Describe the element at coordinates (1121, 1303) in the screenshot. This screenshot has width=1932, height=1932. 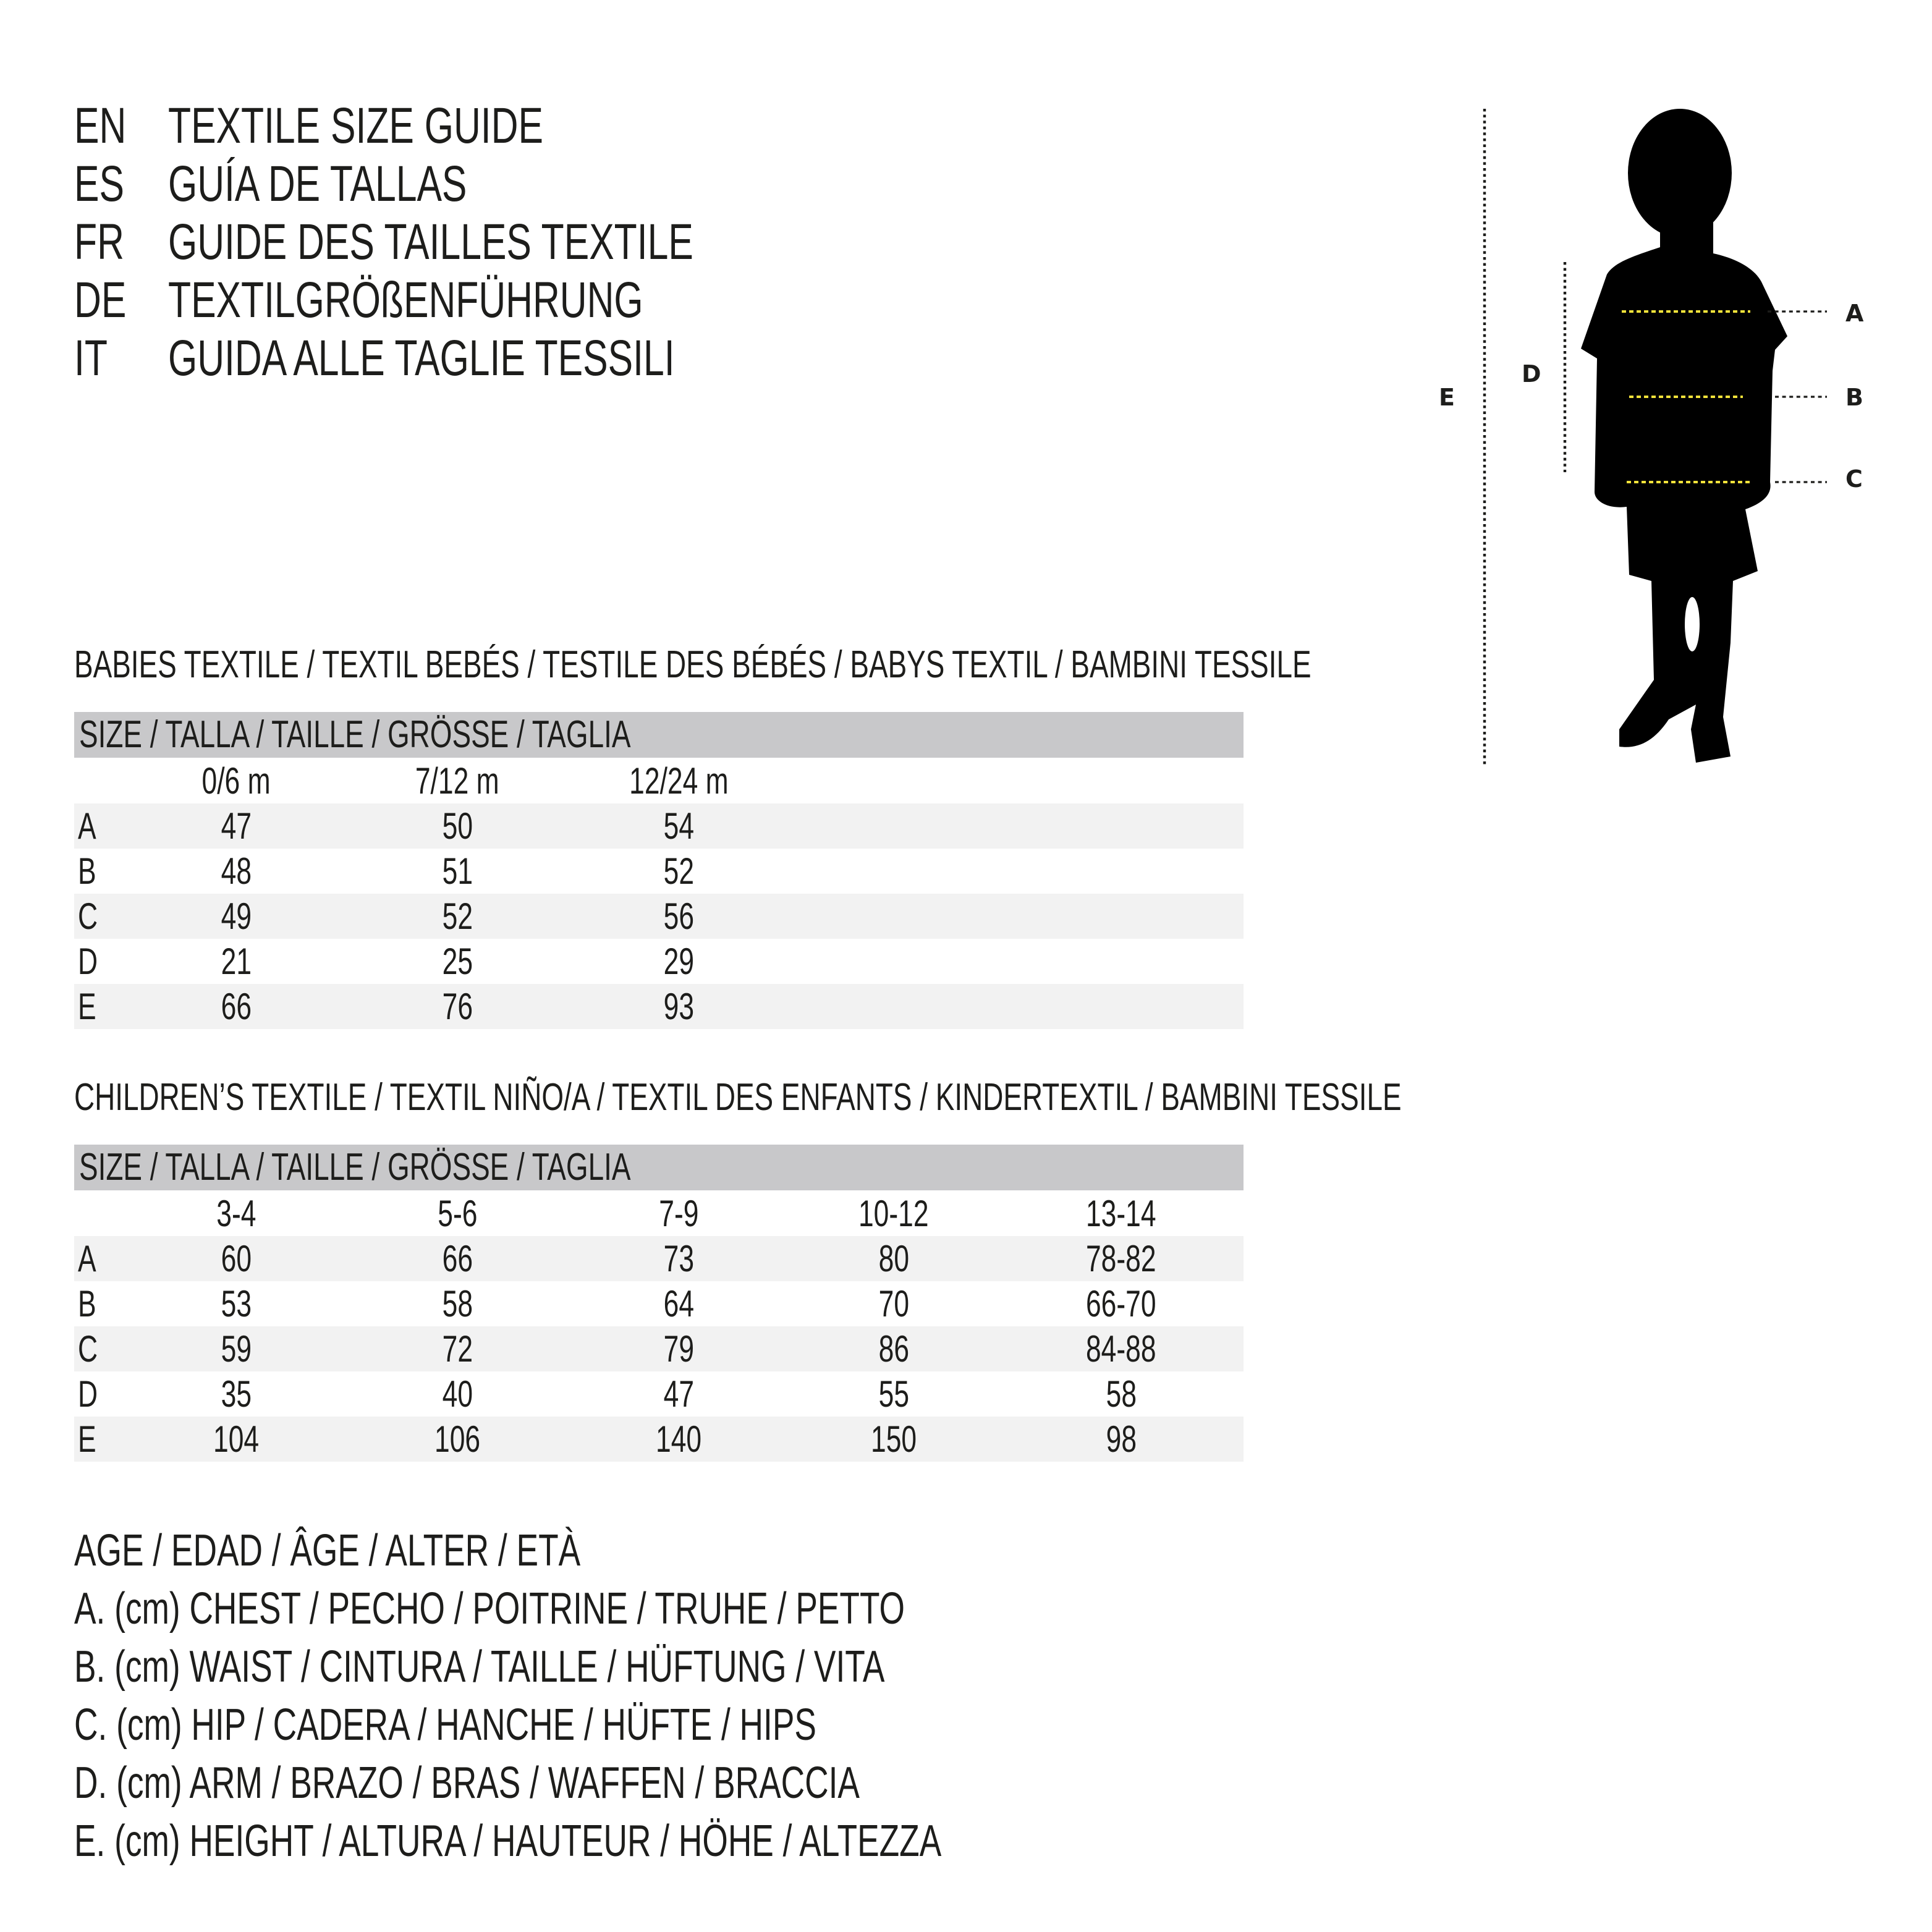
I see `cell-text: 66-70` at that location.